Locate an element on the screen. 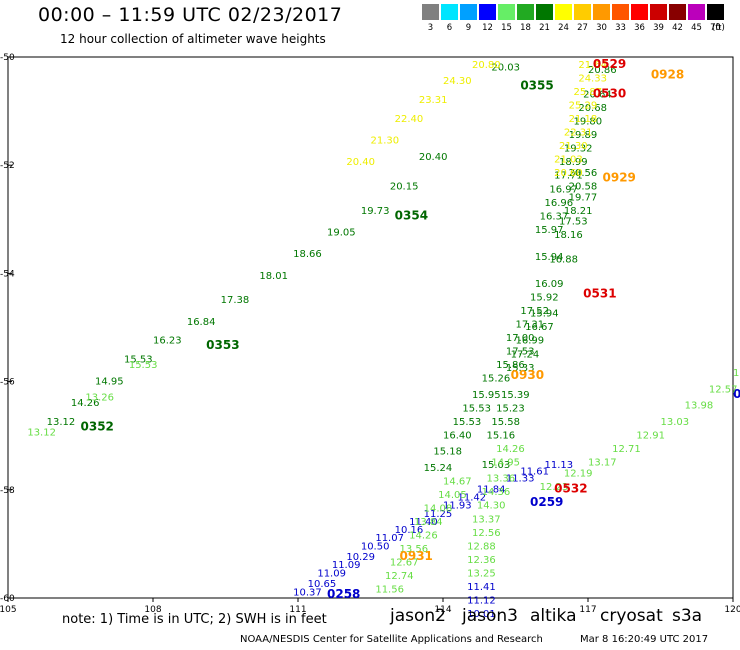  data-point: 11.41 is located at coordinates (481, 587).